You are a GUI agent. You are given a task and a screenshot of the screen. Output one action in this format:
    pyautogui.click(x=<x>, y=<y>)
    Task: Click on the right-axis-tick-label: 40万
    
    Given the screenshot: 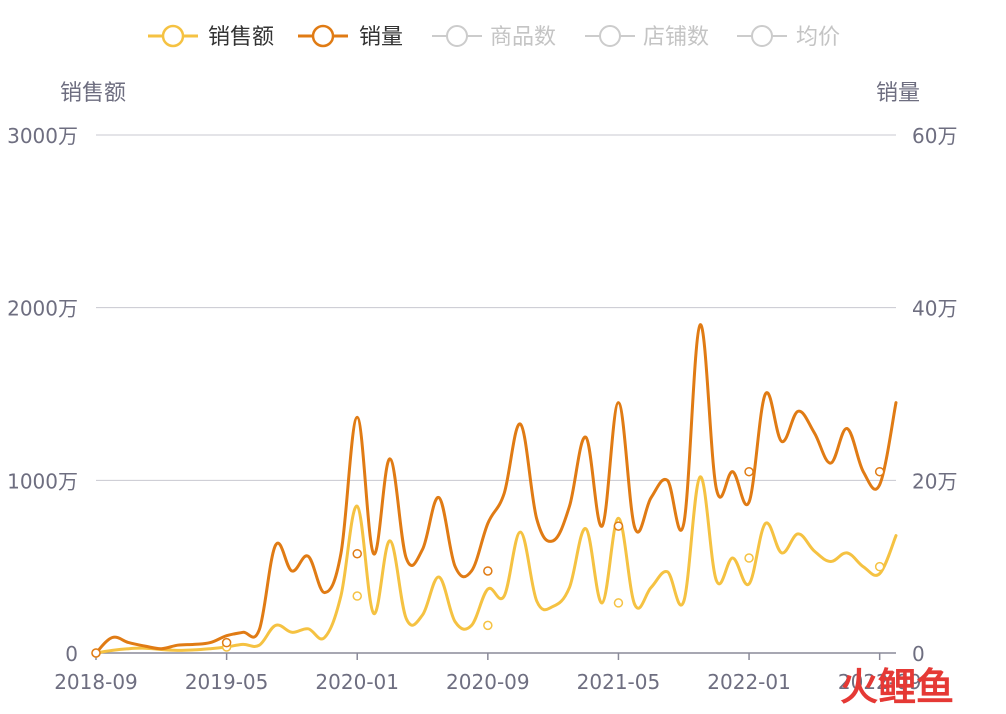 What is the action you would take?
    pyautogui.click(x=934, y=309)
    